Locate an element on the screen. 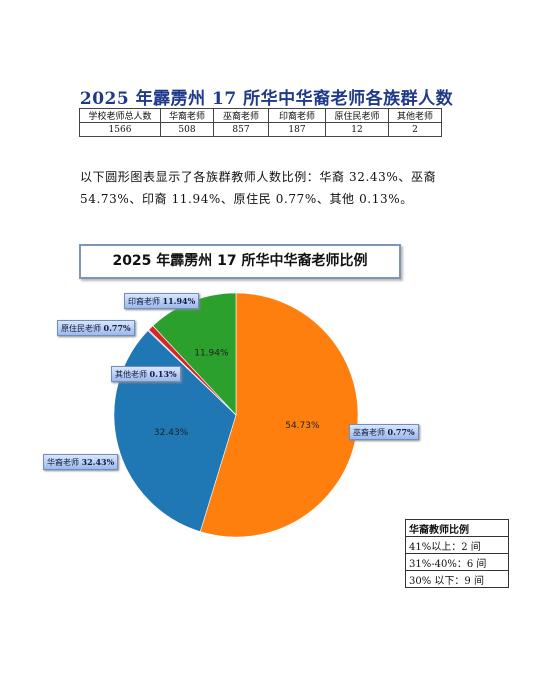 This screenshot has width=533, height=690. pie-callout-label: 原住民老师 0.77% is located at coordinates (96, 328).